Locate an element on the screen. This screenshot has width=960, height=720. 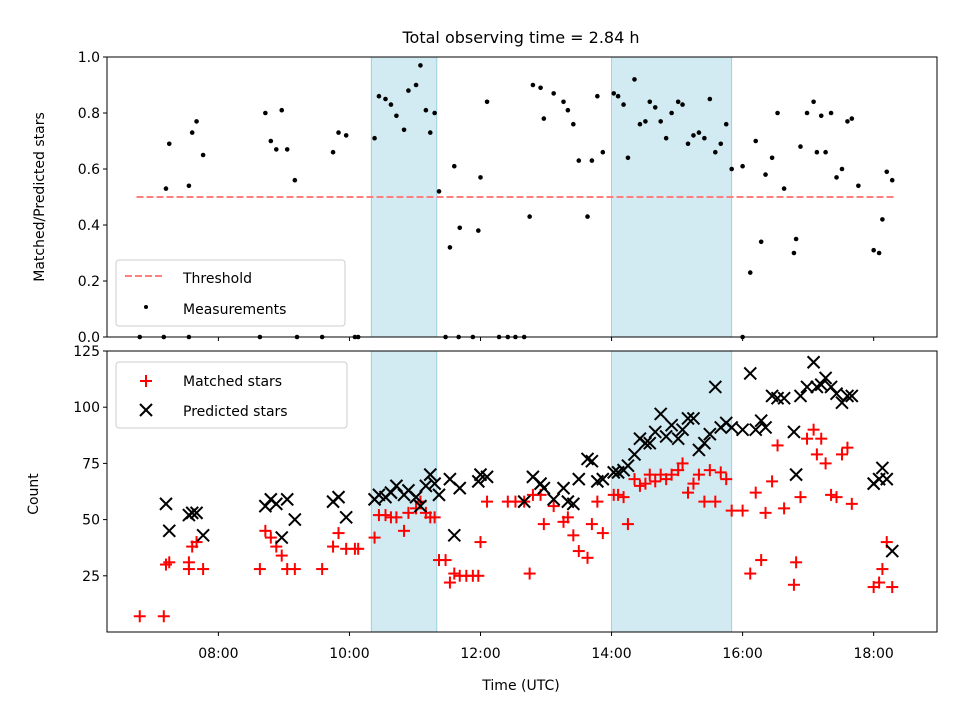
predicted-legend-label: Predicted stars is located at coordinates (235, 412).